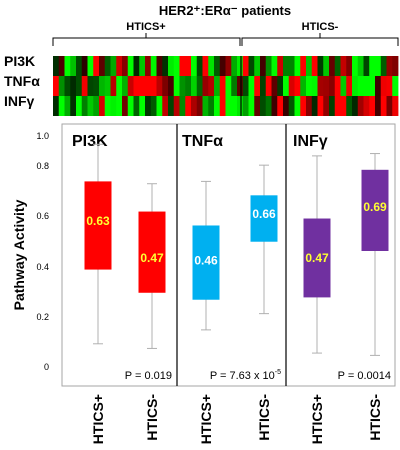 This screenshot has width=400, height=450. I want to click on y-tick-4: 0.8, so click(42, 166).